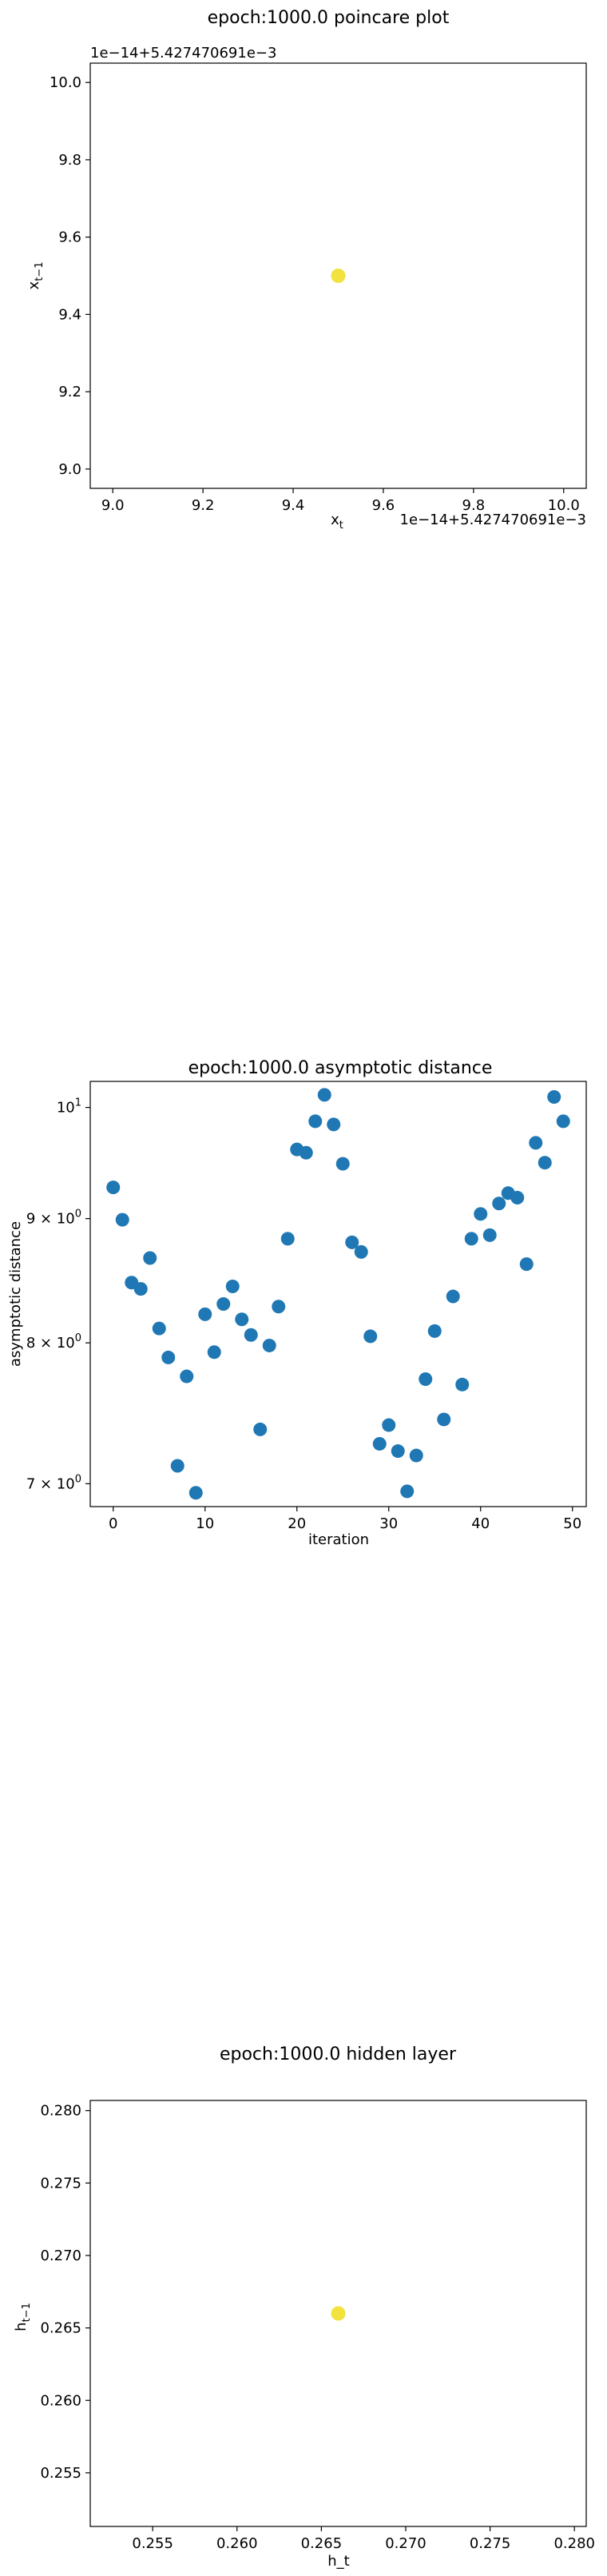  Describe the element at coordinates (205, 1523) in the screenshot. I see `x-tick-label: 10` at that location.